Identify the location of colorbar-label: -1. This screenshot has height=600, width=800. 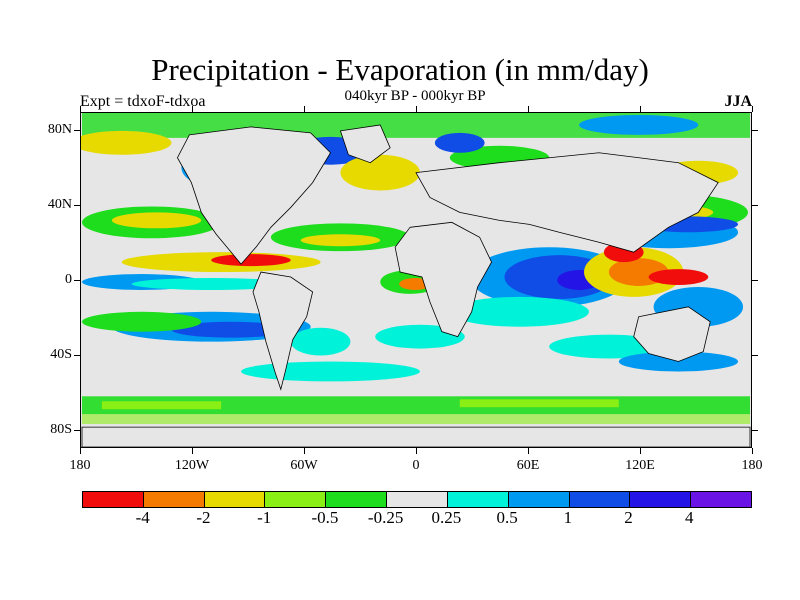
(264, 517).